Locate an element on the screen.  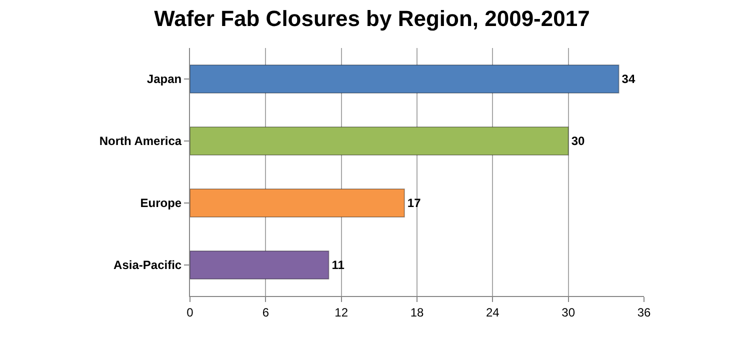
y-tick-label: Asia-Pacific is located at coordinates (148, 265).